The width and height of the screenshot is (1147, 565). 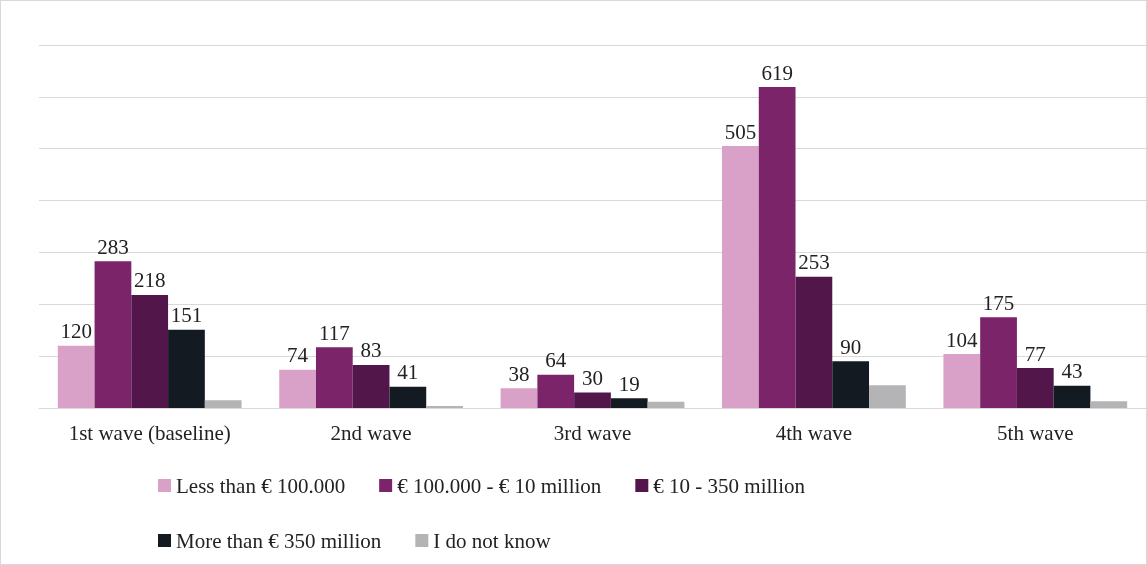 What do you see at coordinates (519, 373) in the screenshot?
I see `data-label: 38` at bounding box center [519, 373].